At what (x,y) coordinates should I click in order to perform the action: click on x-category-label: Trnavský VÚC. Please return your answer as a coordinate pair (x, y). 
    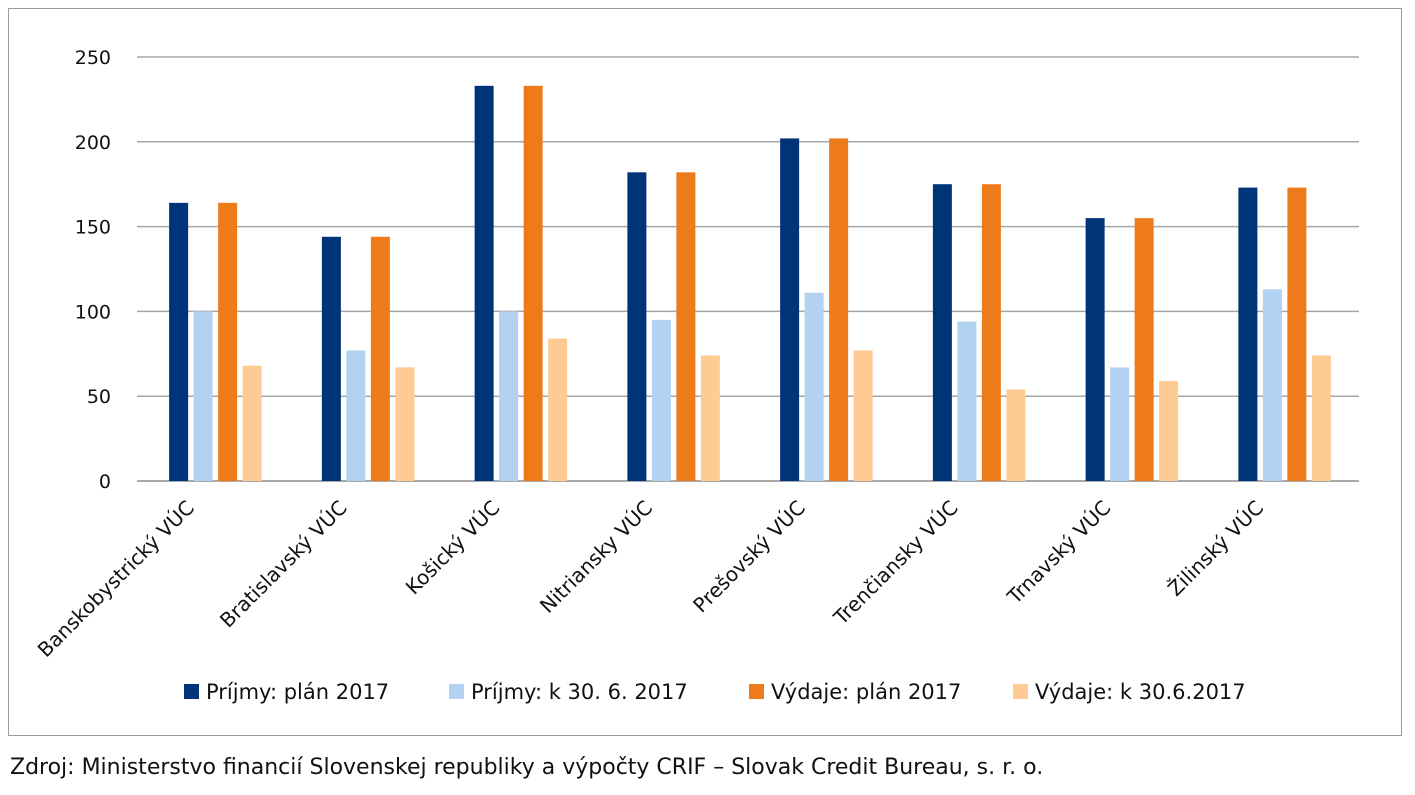
    Looking at the image, I should click on (1059, 553).